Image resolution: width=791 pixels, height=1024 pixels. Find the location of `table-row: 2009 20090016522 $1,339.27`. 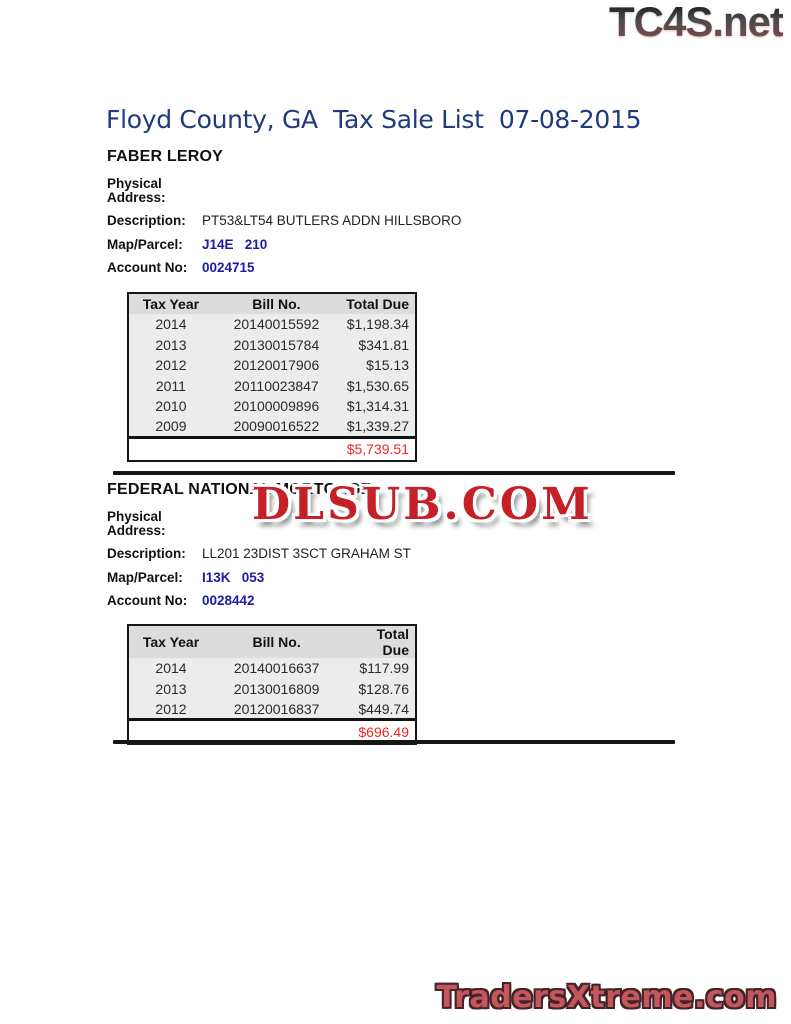

table-row: 2009 20090016522 $1,339.27 is located at coordinates (272, 427).